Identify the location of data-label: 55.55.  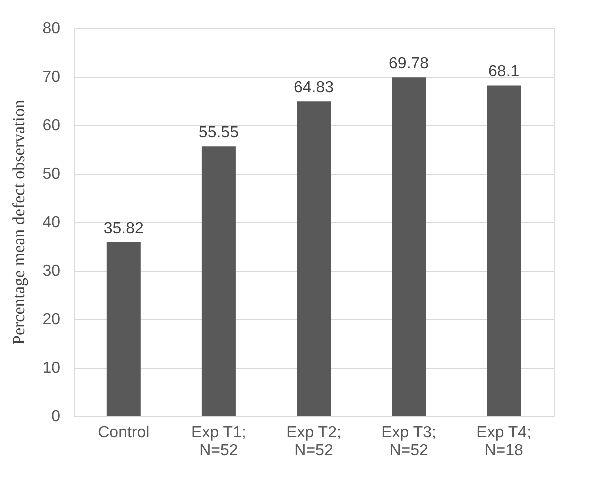
(219, 133).